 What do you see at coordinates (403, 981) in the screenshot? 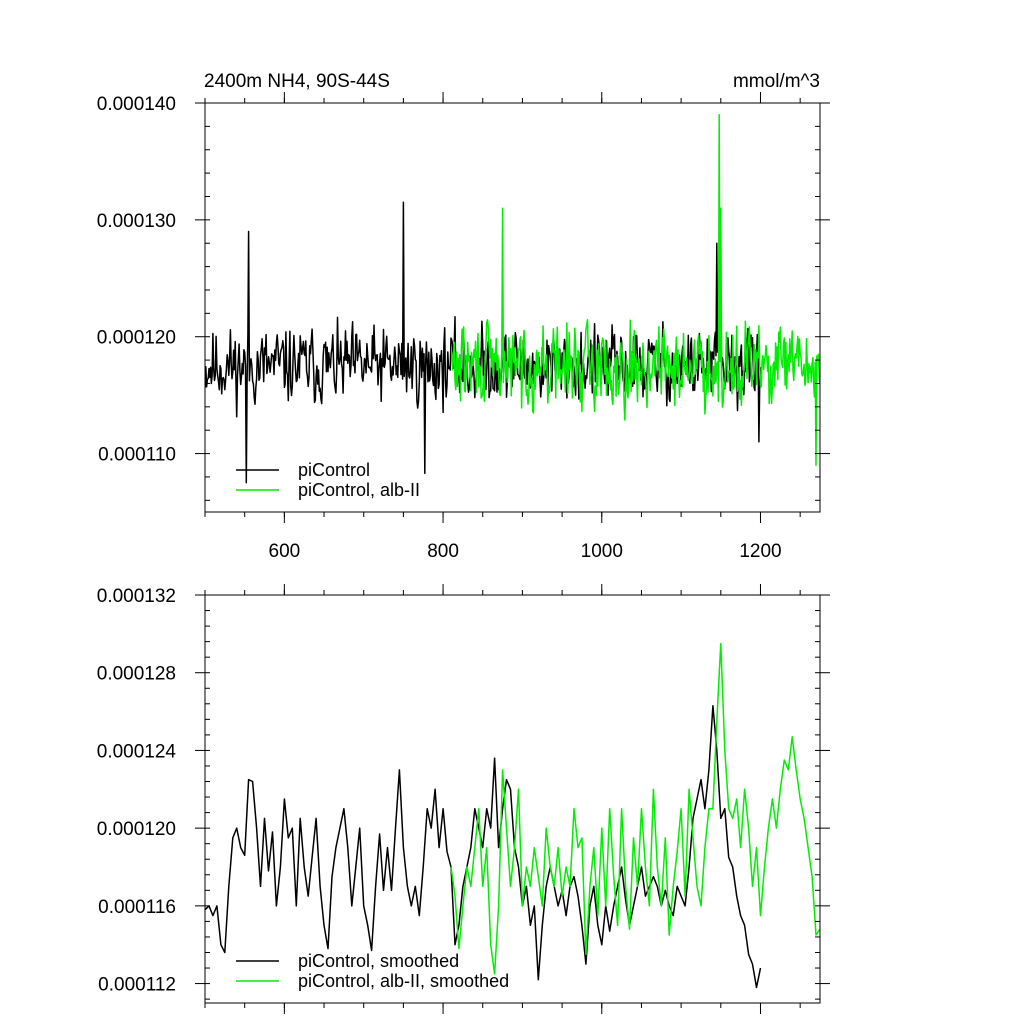
I see `legend-label: piControl, alb-II, smoothed` at bounding box center [403, 981].